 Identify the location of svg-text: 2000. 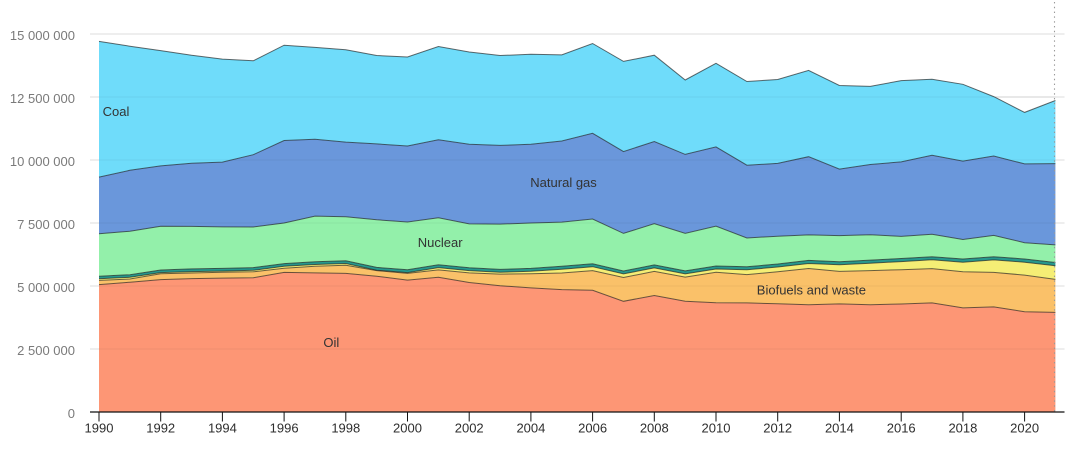
(407, 428).